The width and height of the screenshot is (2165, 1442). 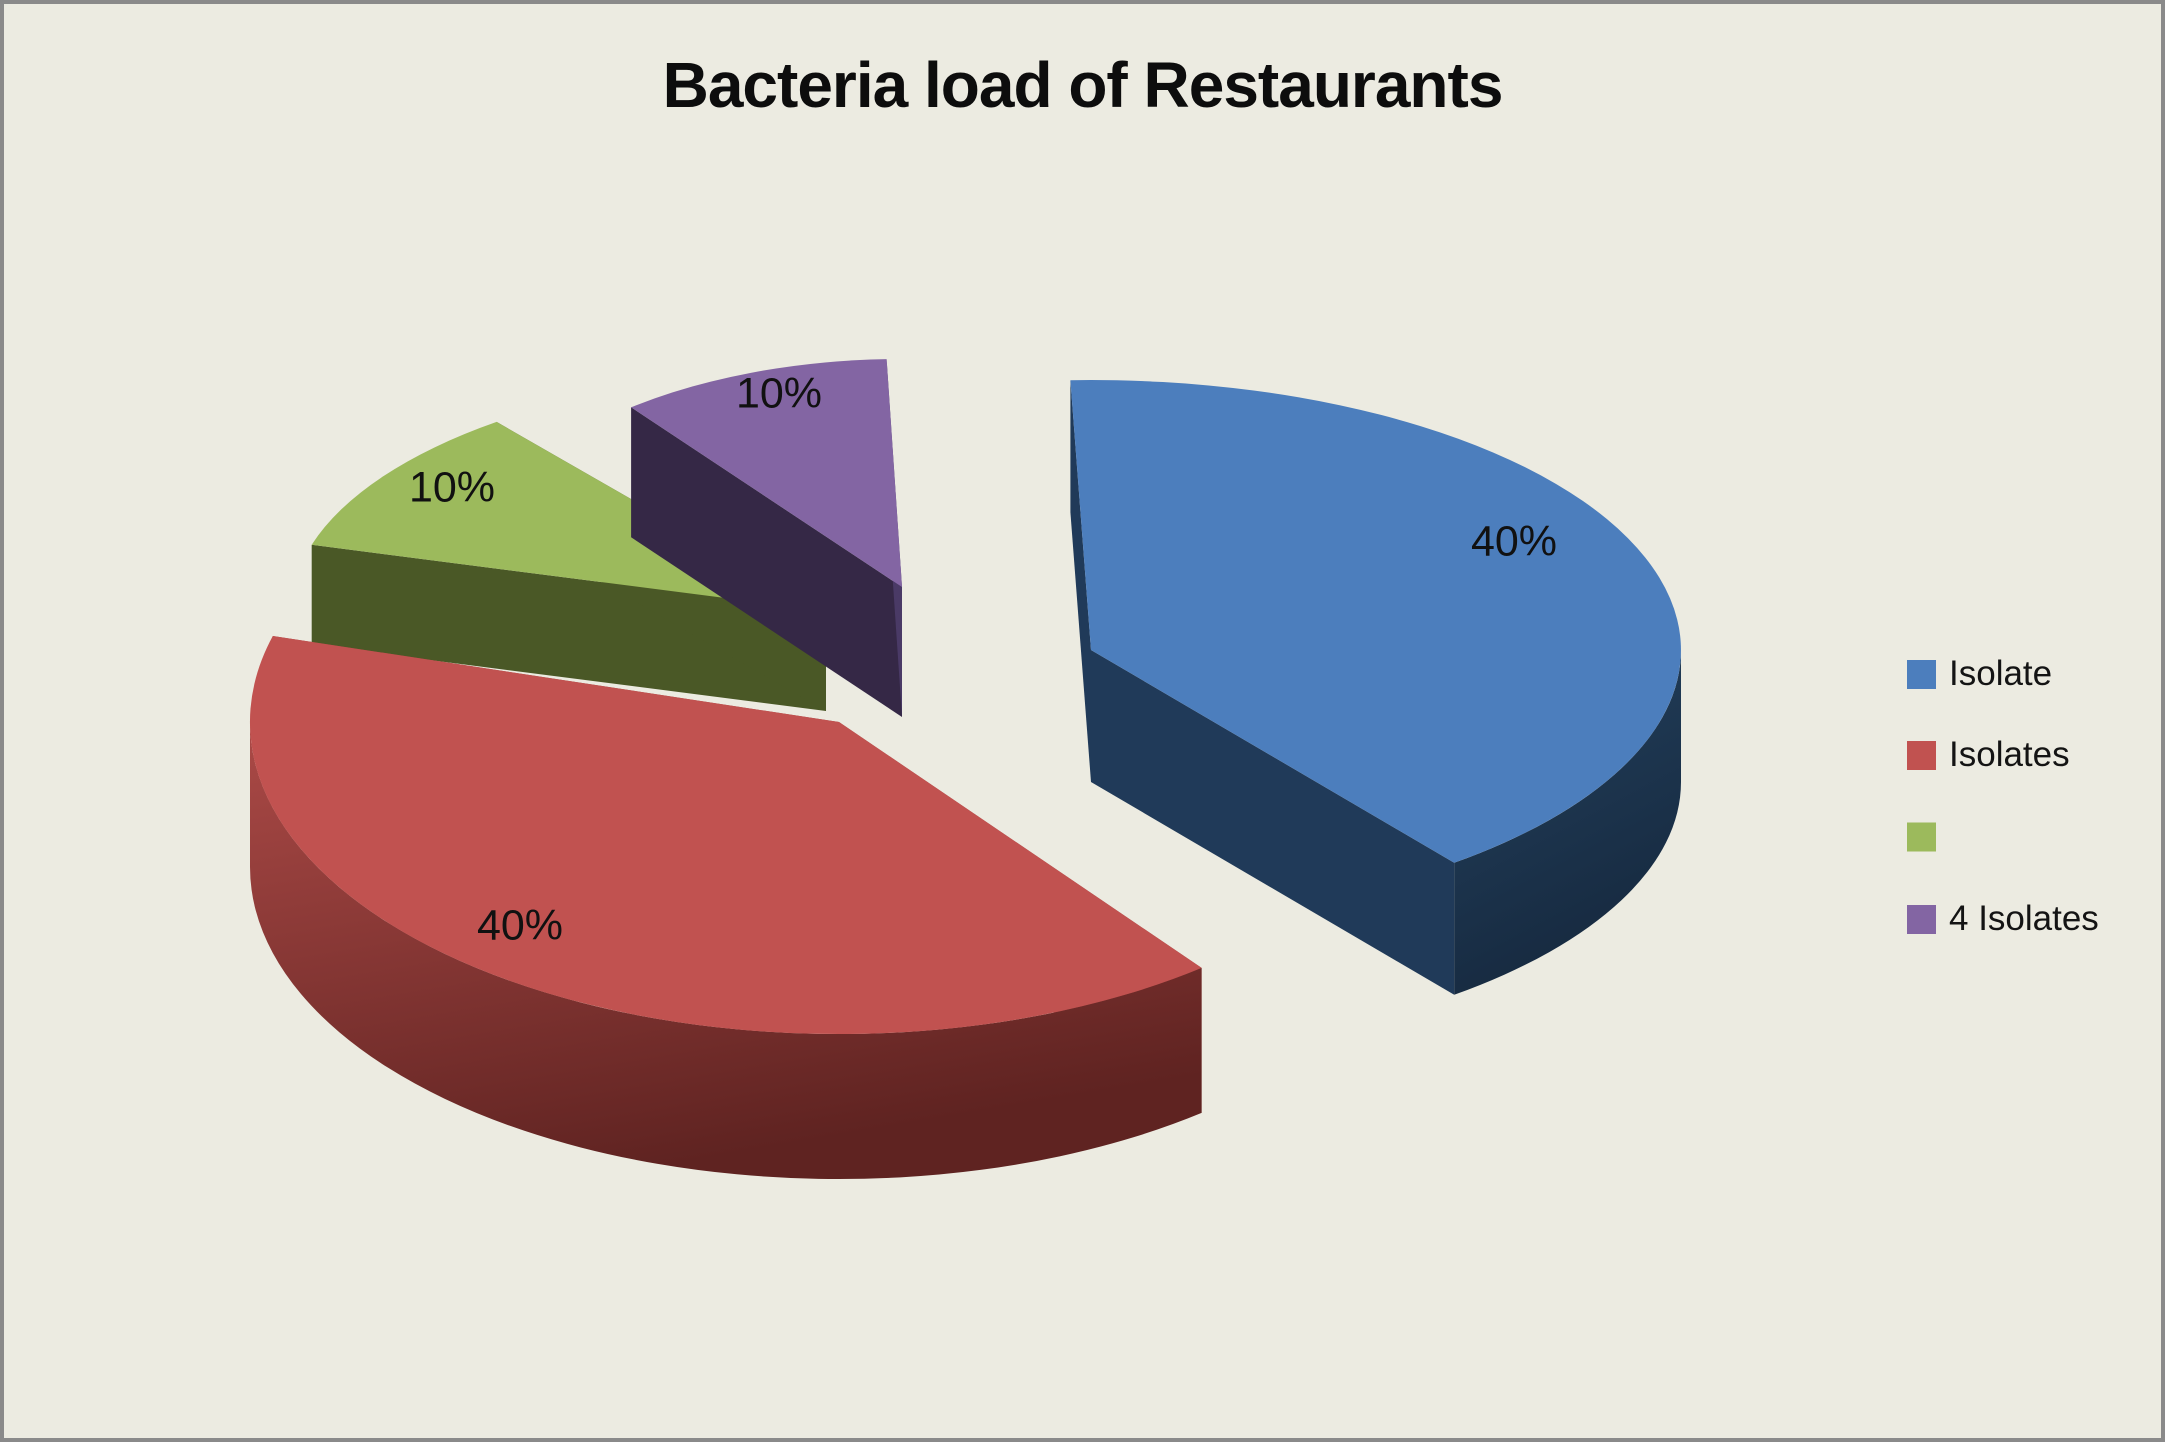 I want to click on legend-label: 4 Isolates, so click(x=2024, y=918).